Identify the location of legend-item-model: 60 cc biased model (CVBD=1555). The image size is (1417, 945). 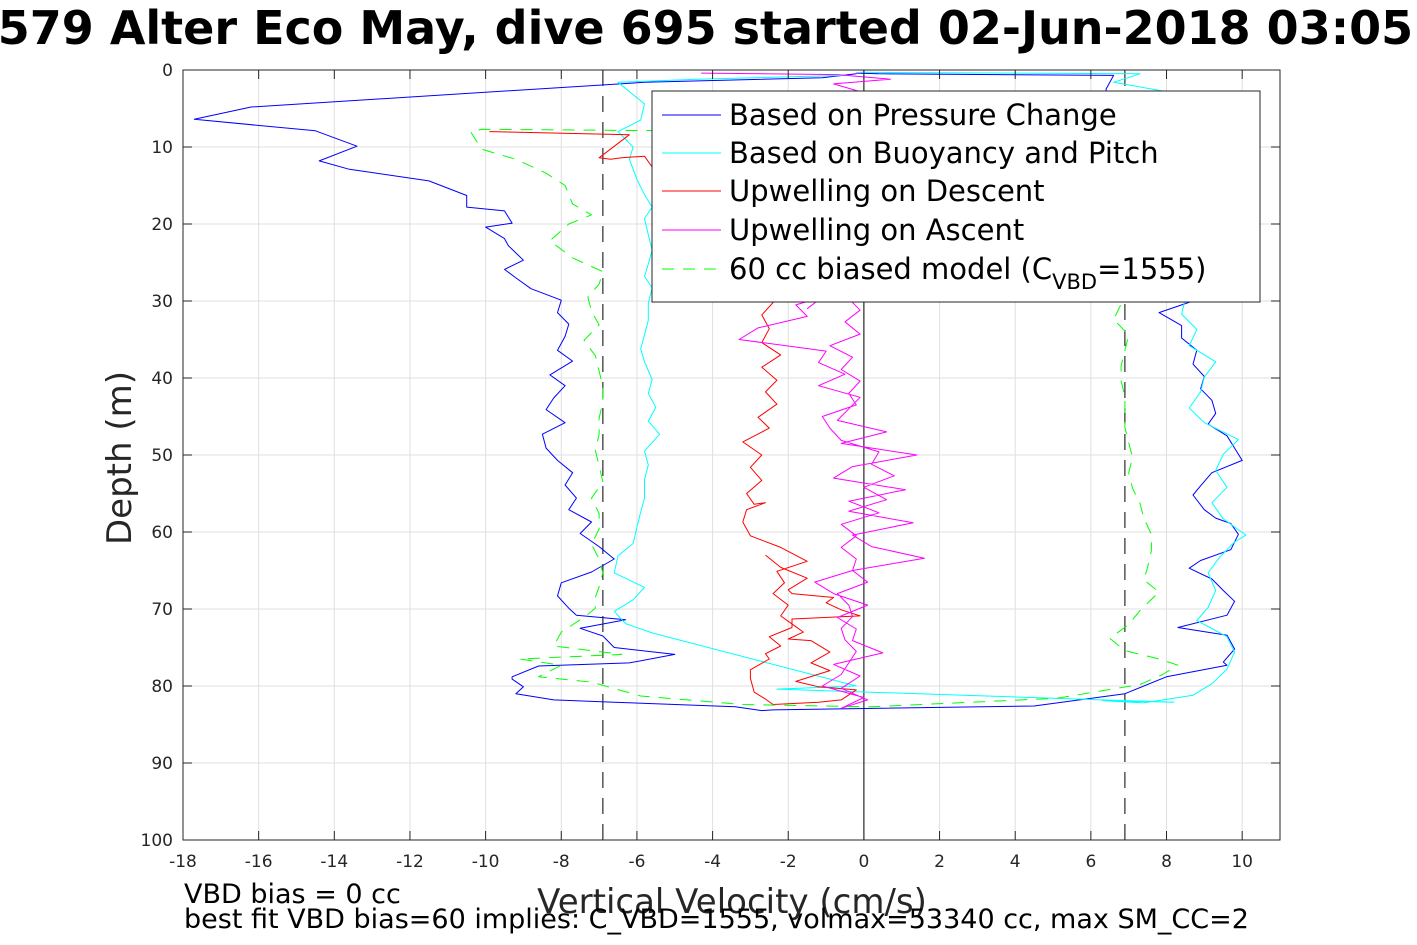
(934, 273).